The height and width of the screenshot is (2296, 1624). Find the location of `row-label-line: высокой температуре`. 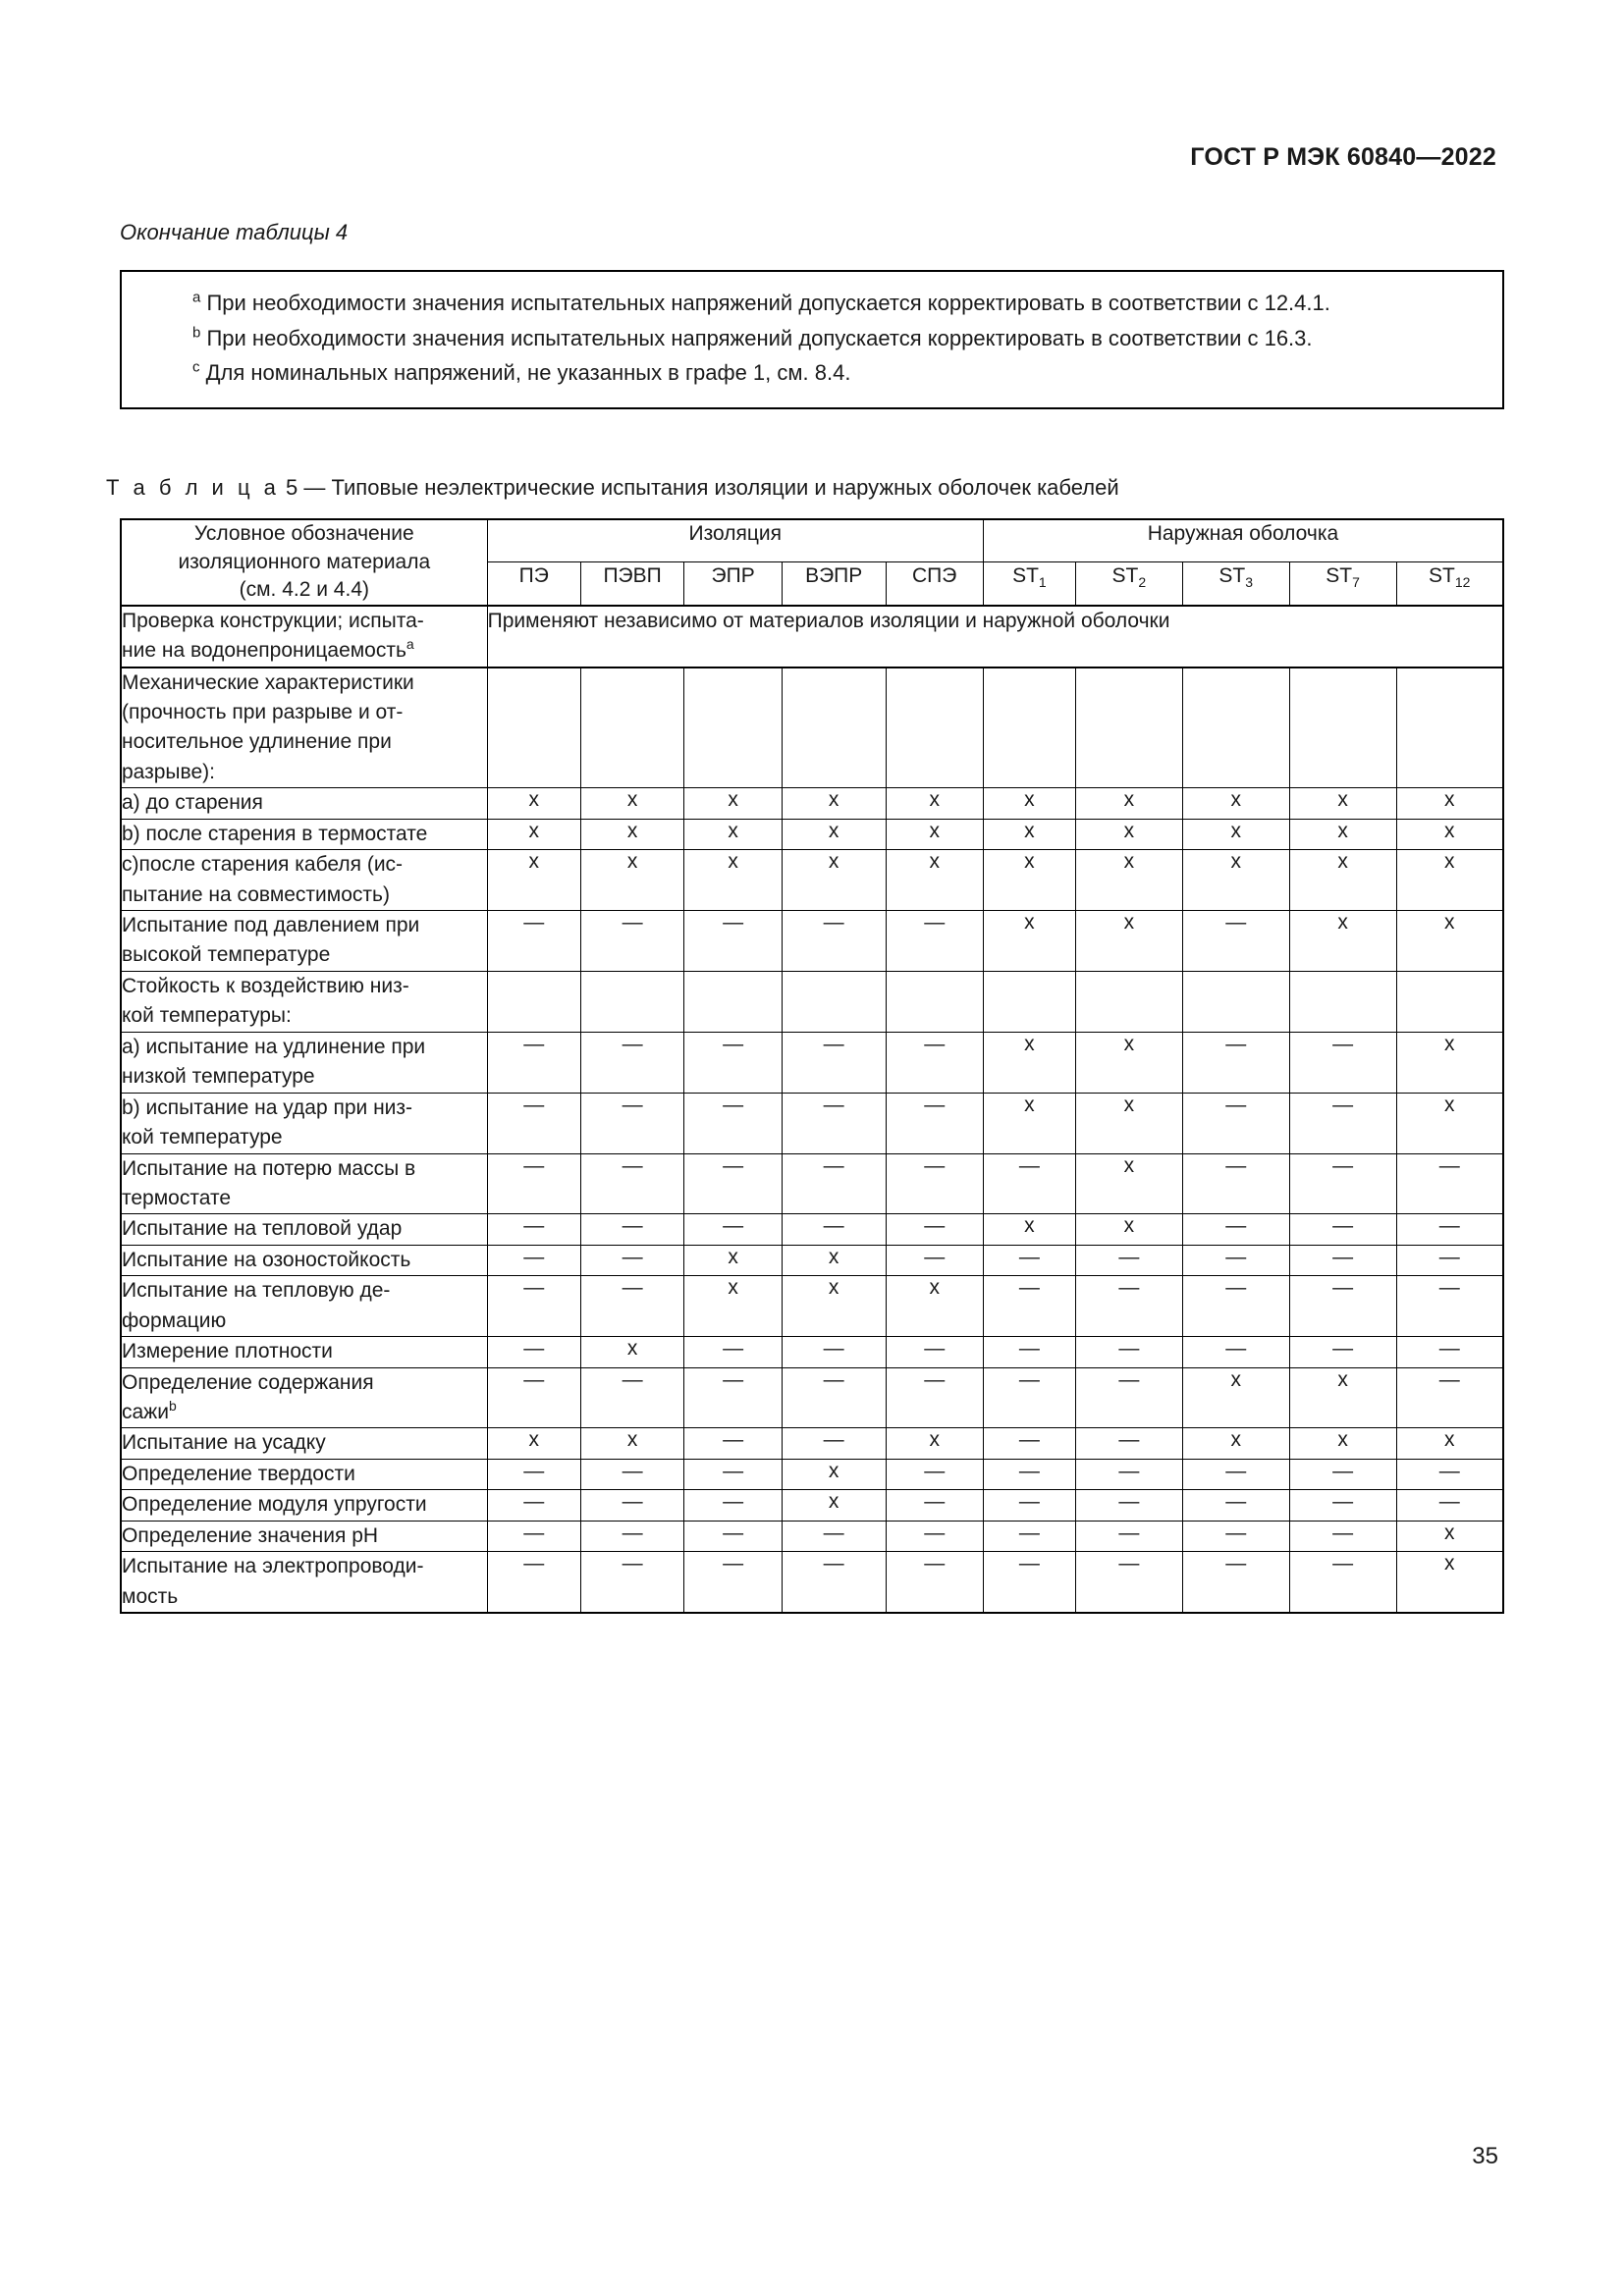

row-label-line: высокой температуре is located at coordinates (226, 955).